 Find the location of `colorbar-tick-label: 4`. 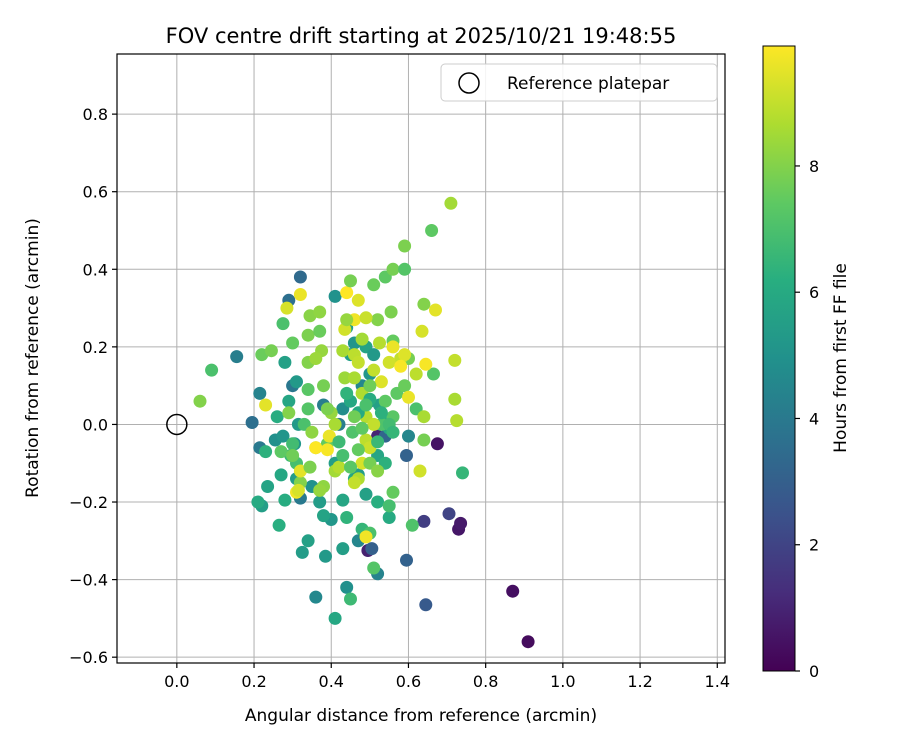

colorbar-tick-label: 4 is located at coordinates (814, 418).